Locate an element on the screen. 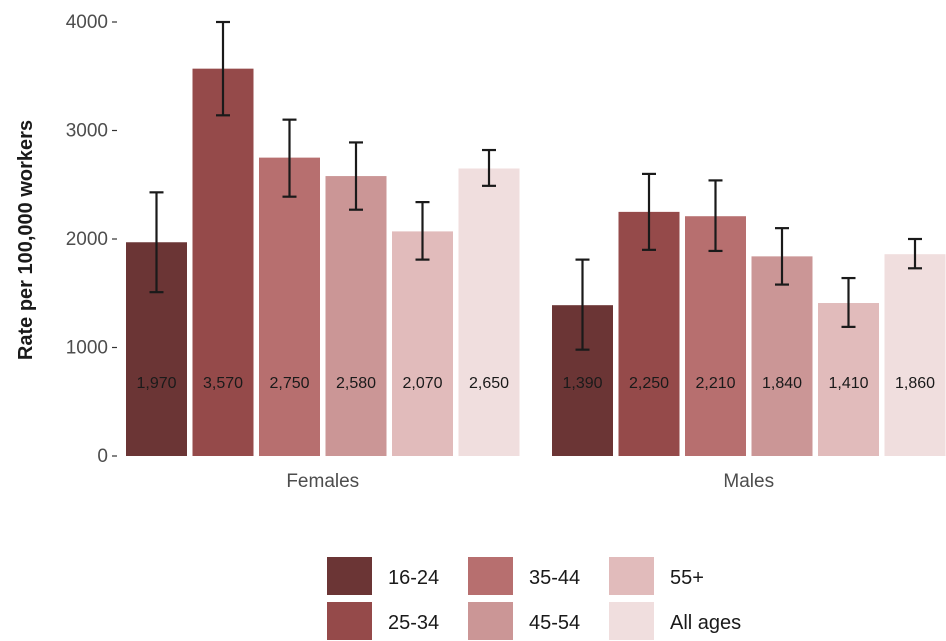  data-label: 1,860 is located at coordinates (915, 383).